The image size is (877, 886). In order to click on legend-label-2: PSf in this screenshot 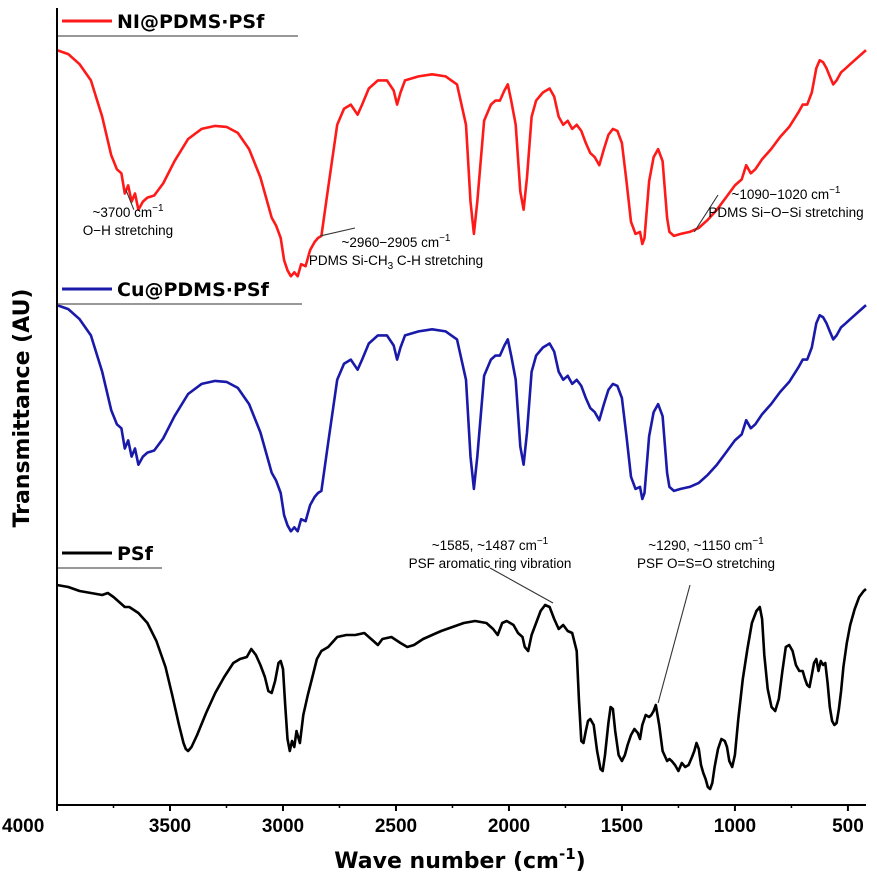, I will do `click(135, 554)`.